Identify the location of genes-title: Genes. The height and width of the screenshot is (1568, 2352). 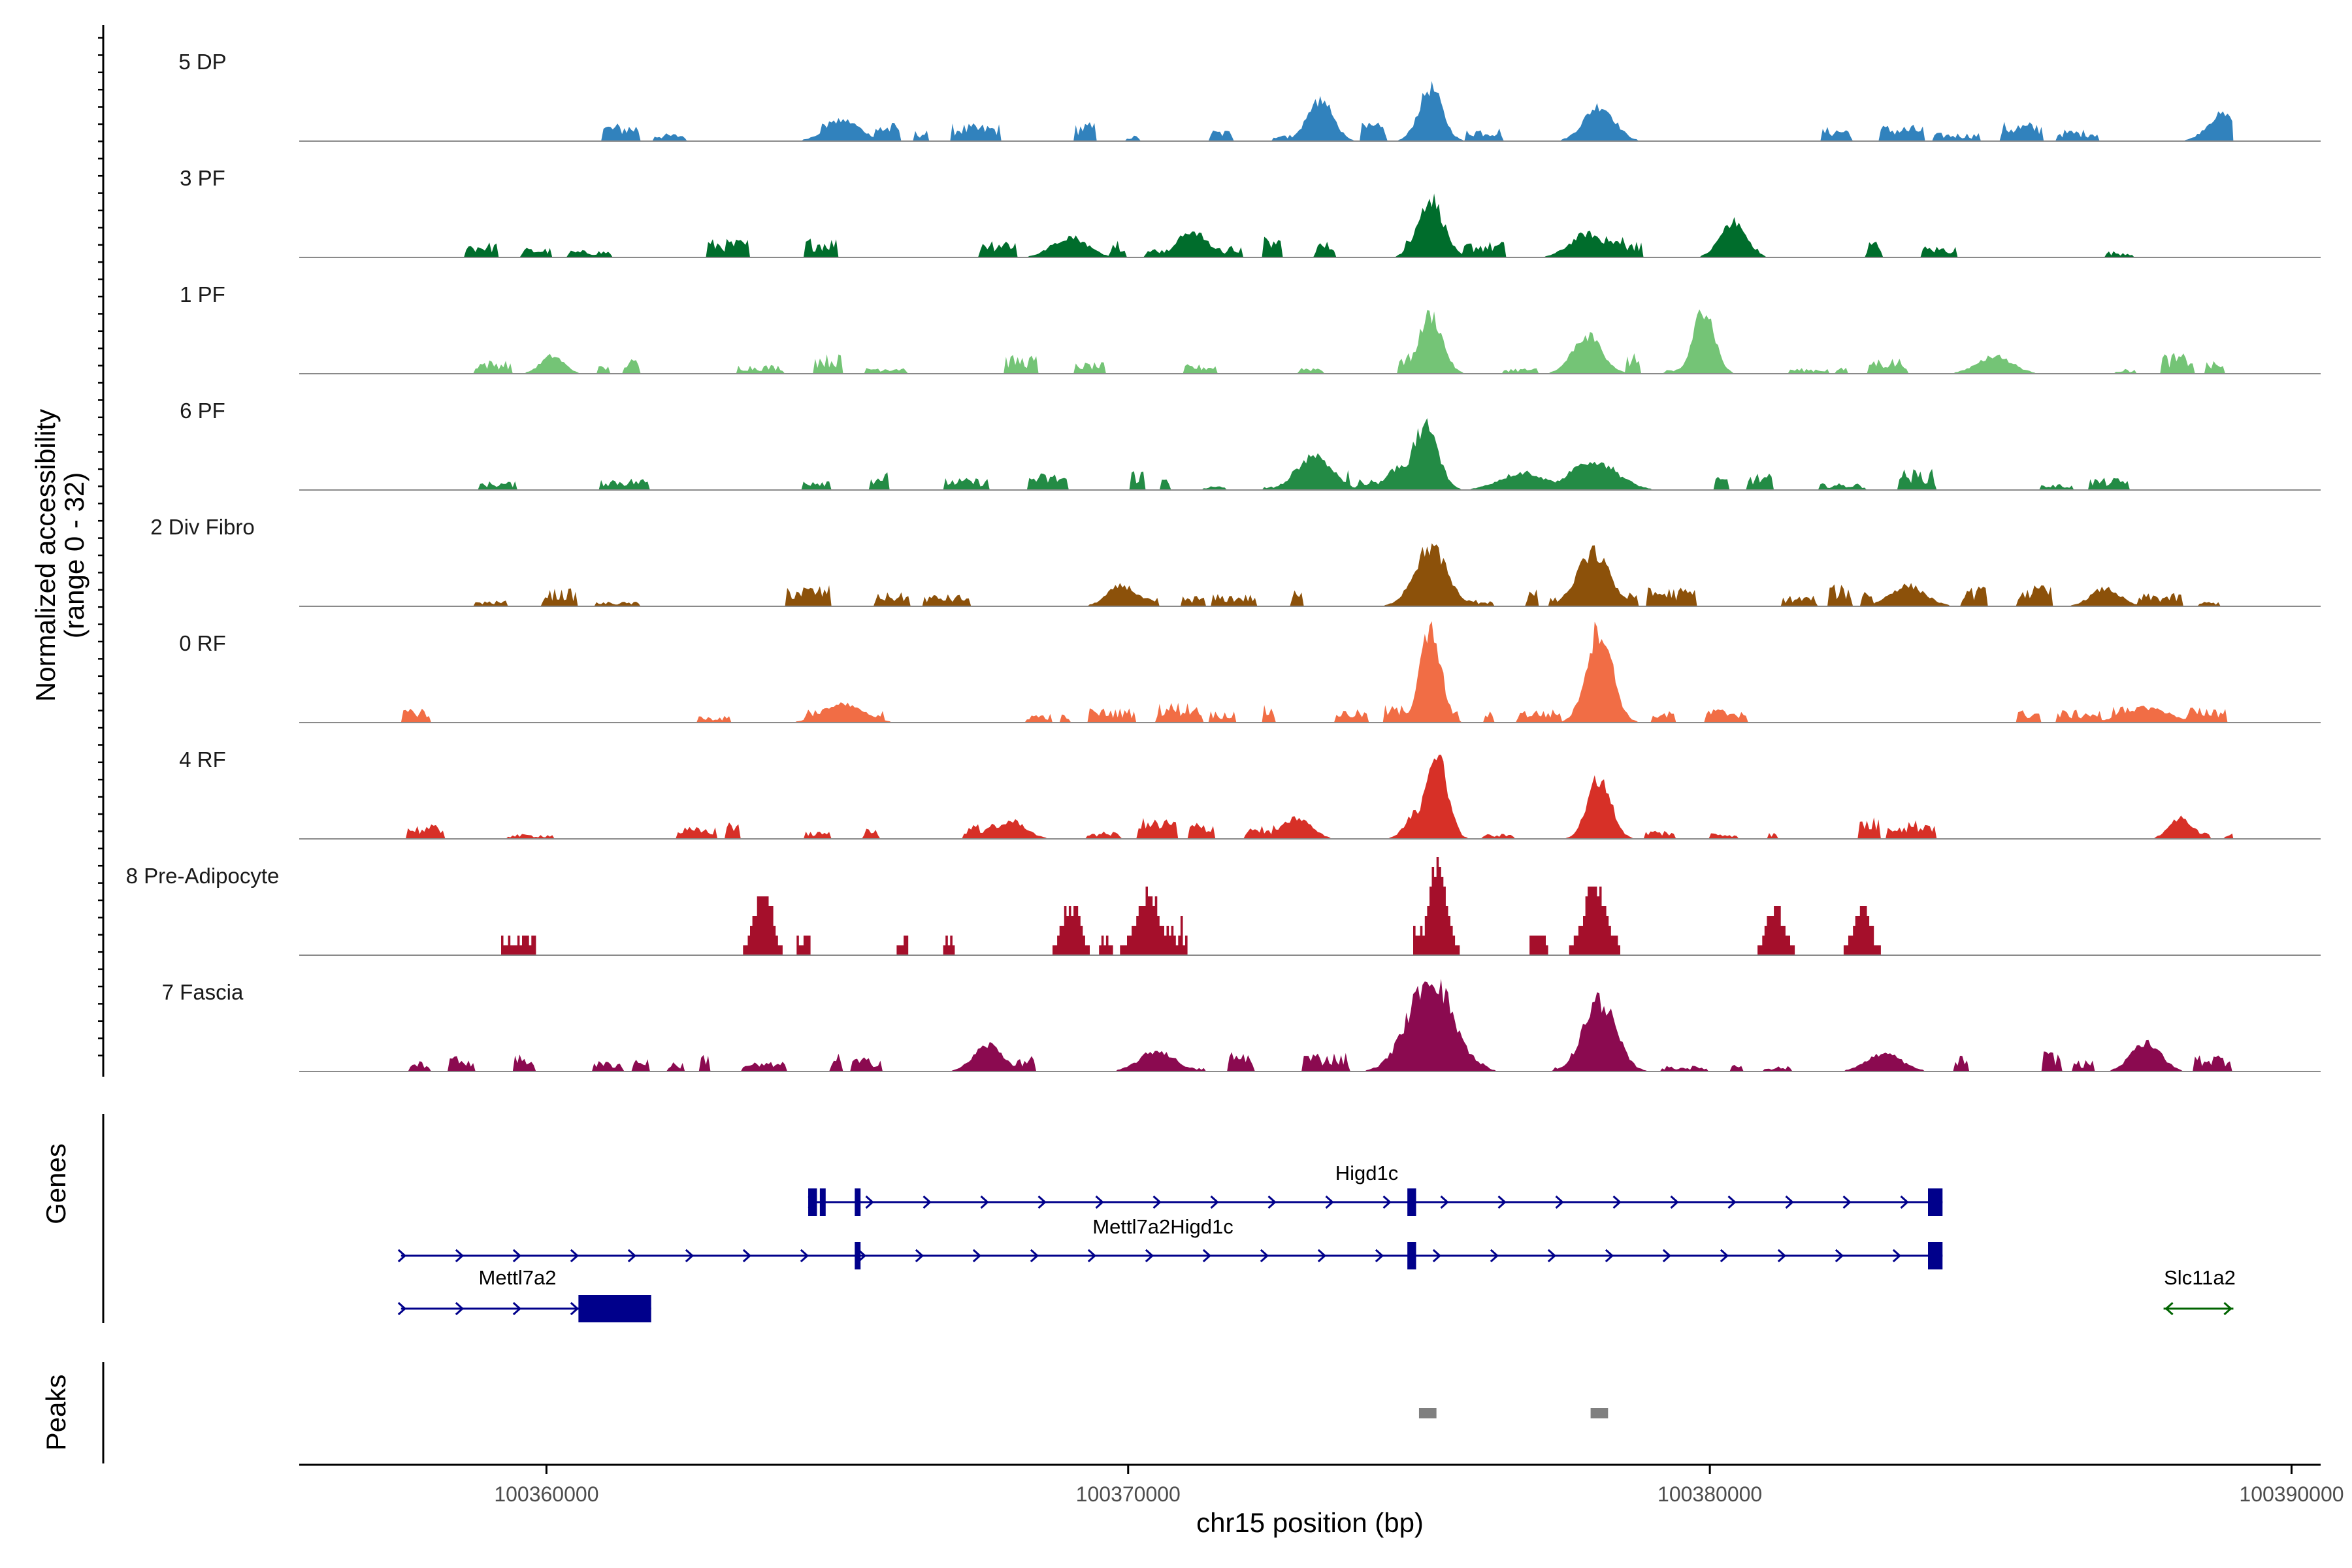
(56, 1183).